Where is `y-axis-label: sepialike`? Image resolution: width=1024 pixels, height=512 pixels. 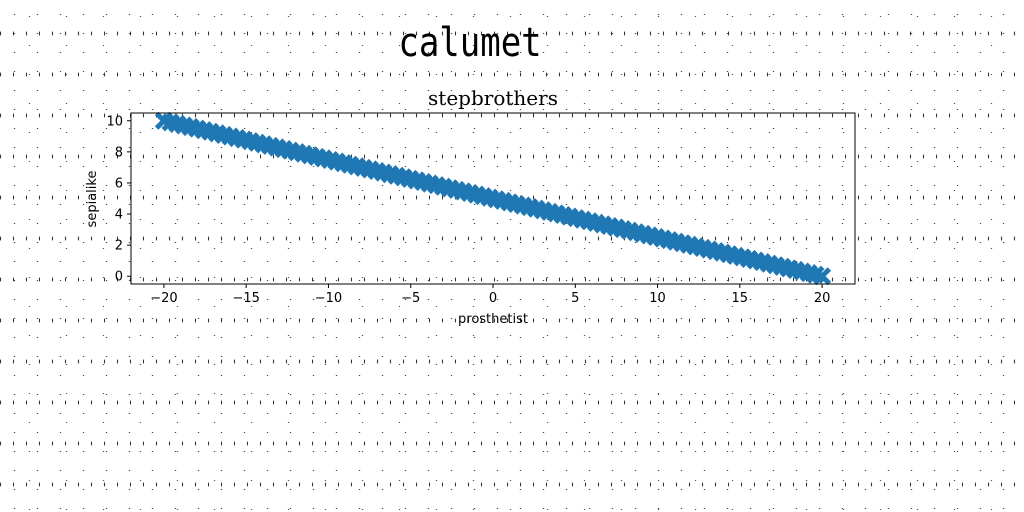 y-axis-label: sepialike is located at coordinates (92, 199).